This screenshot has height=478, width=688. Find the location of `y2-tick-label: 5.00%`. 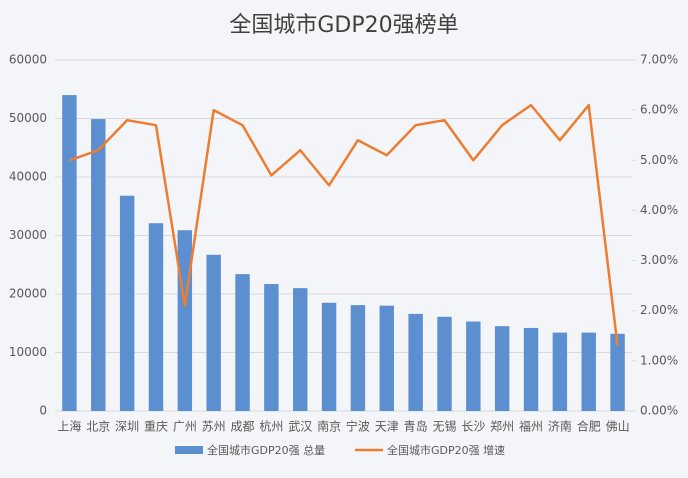

y2-tick-label: 5.00% is located at coordinates (659, 160).